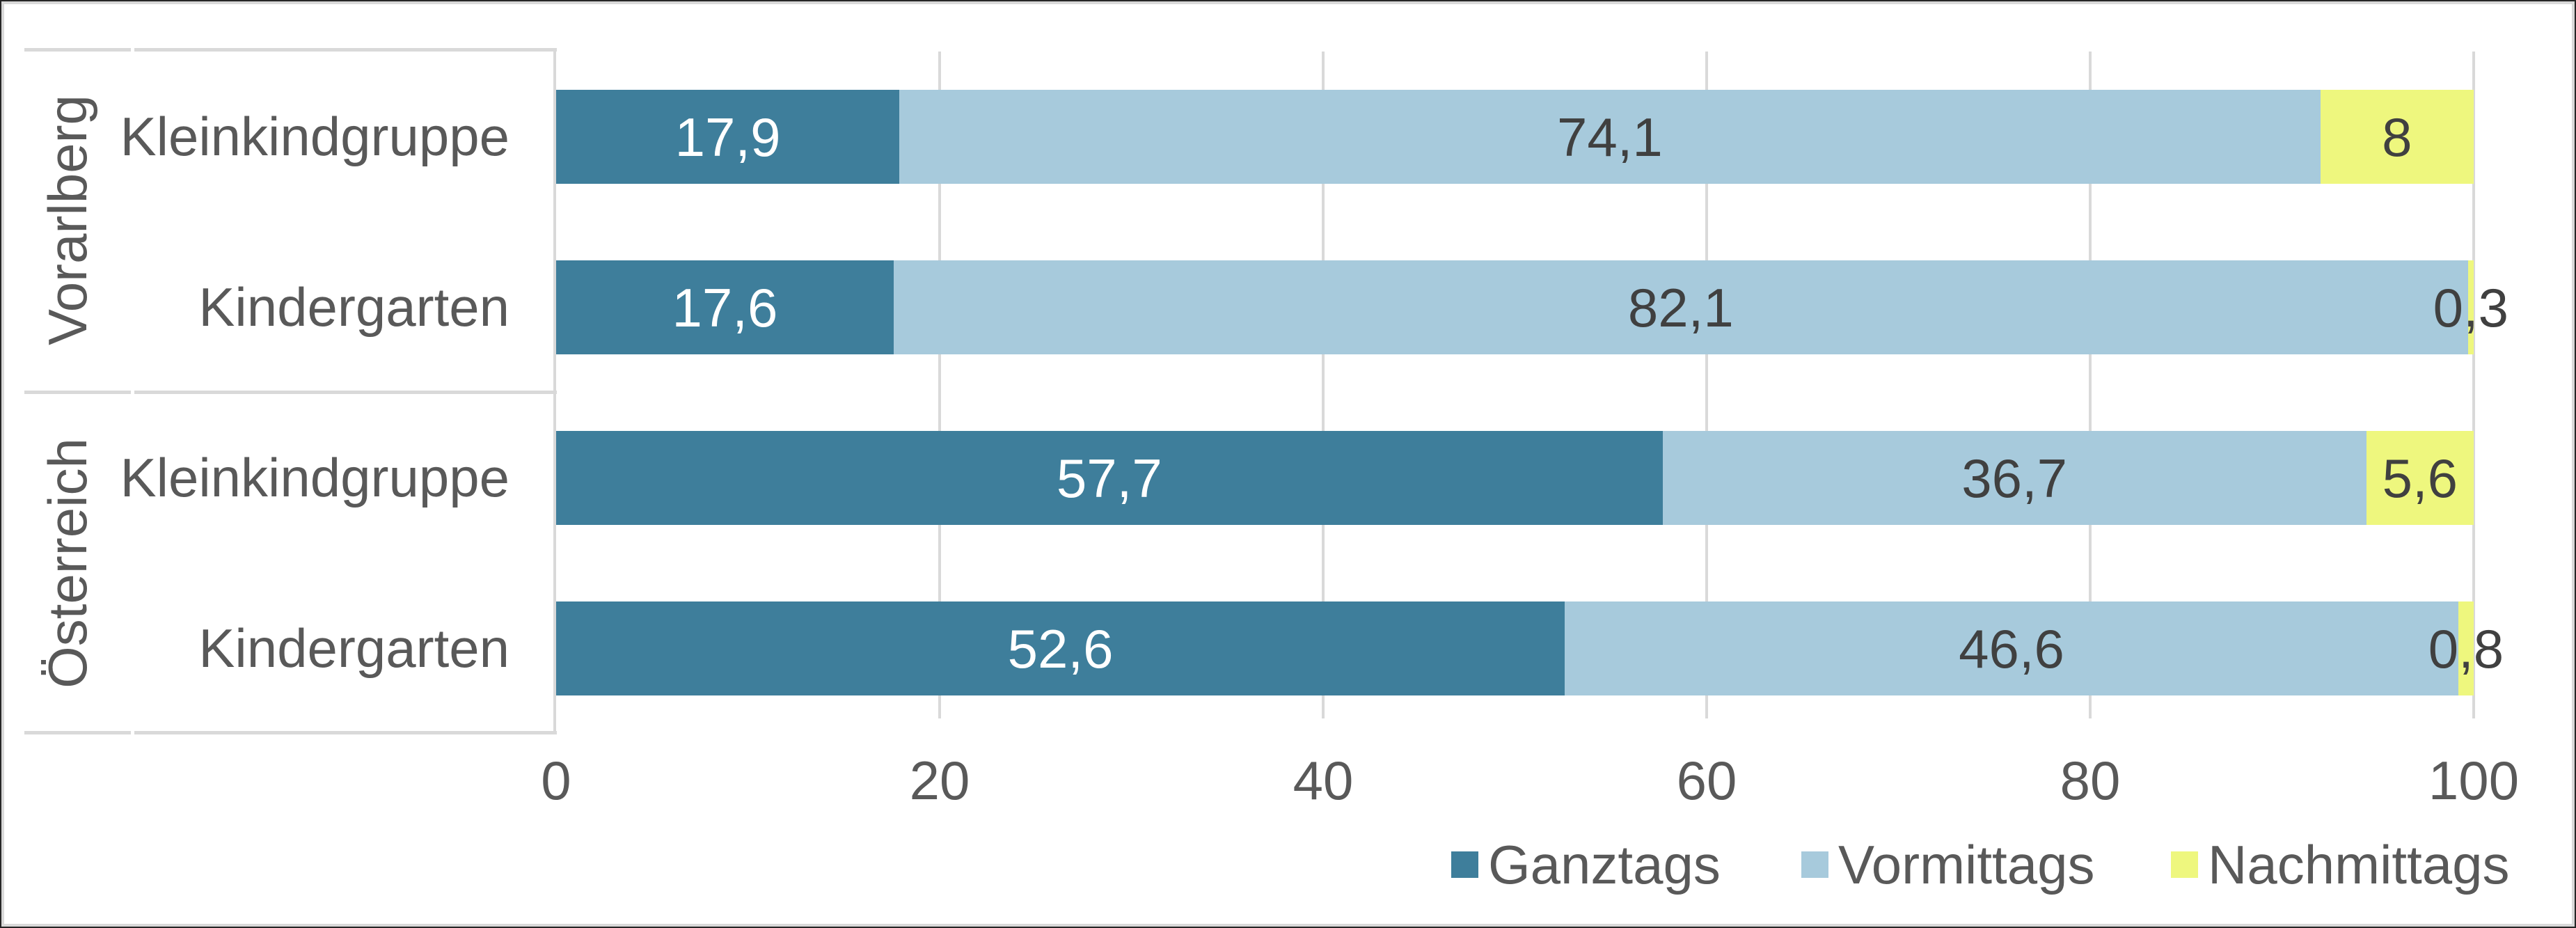 The width and height of the screenshot is (2576, 928). I want to click on value-label: 0,3, so click(2471, 307).